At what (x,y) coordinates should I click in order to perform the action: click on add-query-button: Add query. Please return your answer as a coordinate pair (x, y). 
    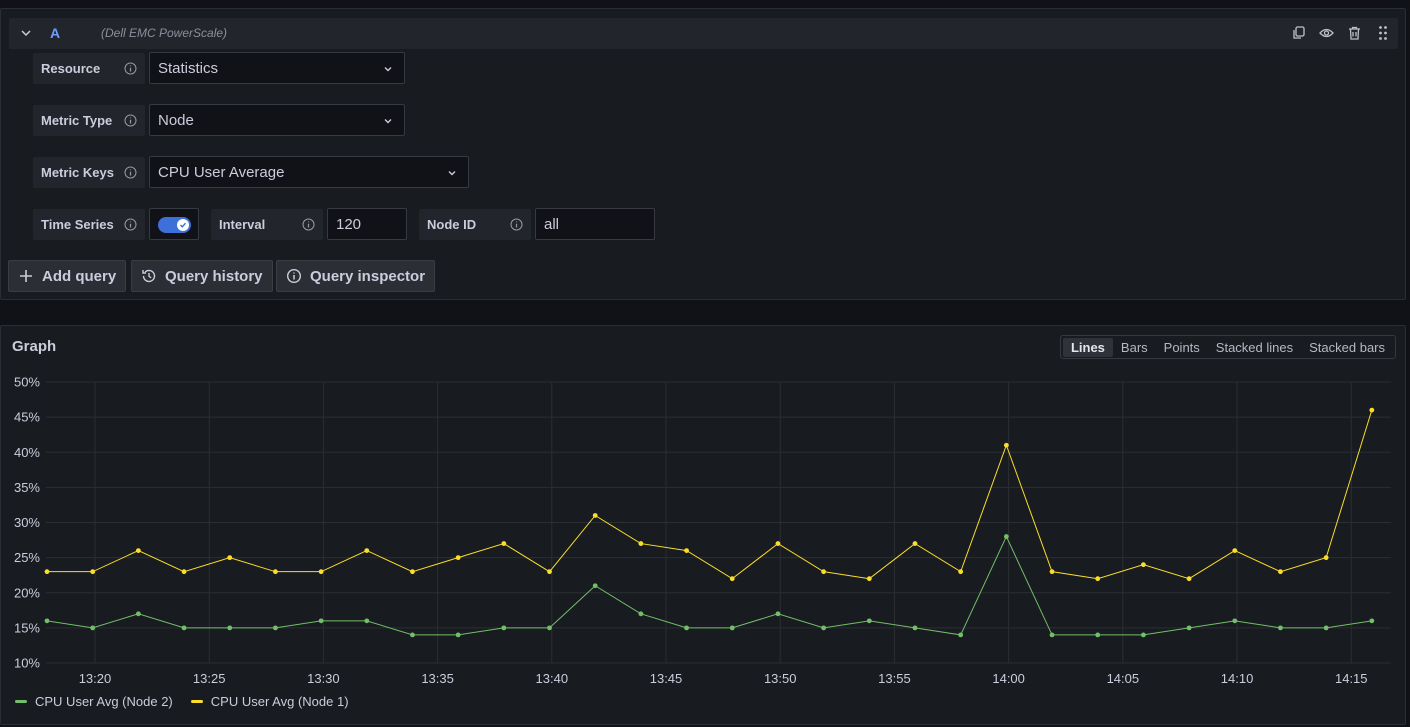
    Looking at the image, I should click on (67, 276).